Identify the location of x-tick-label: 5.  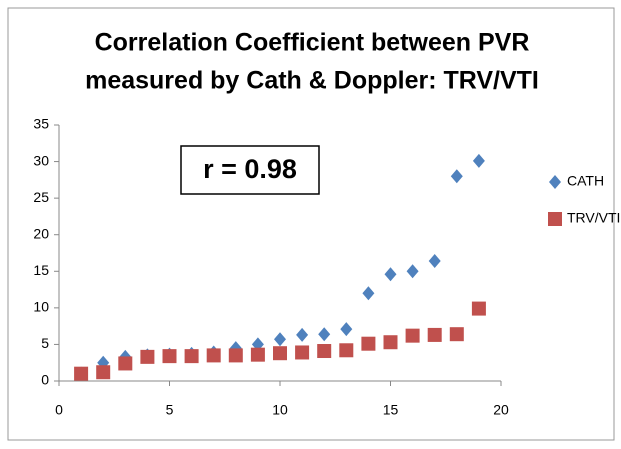
(170, 410).